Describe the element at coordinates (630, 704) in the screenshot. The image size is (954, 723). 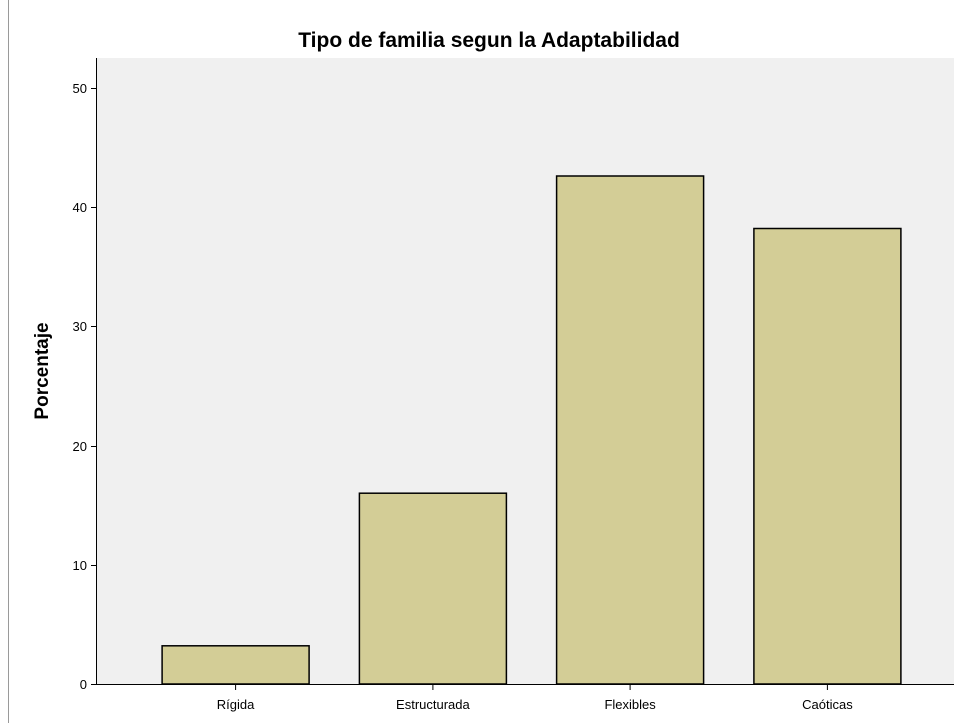
I see `x-tick-label: Flexibles` at that location.